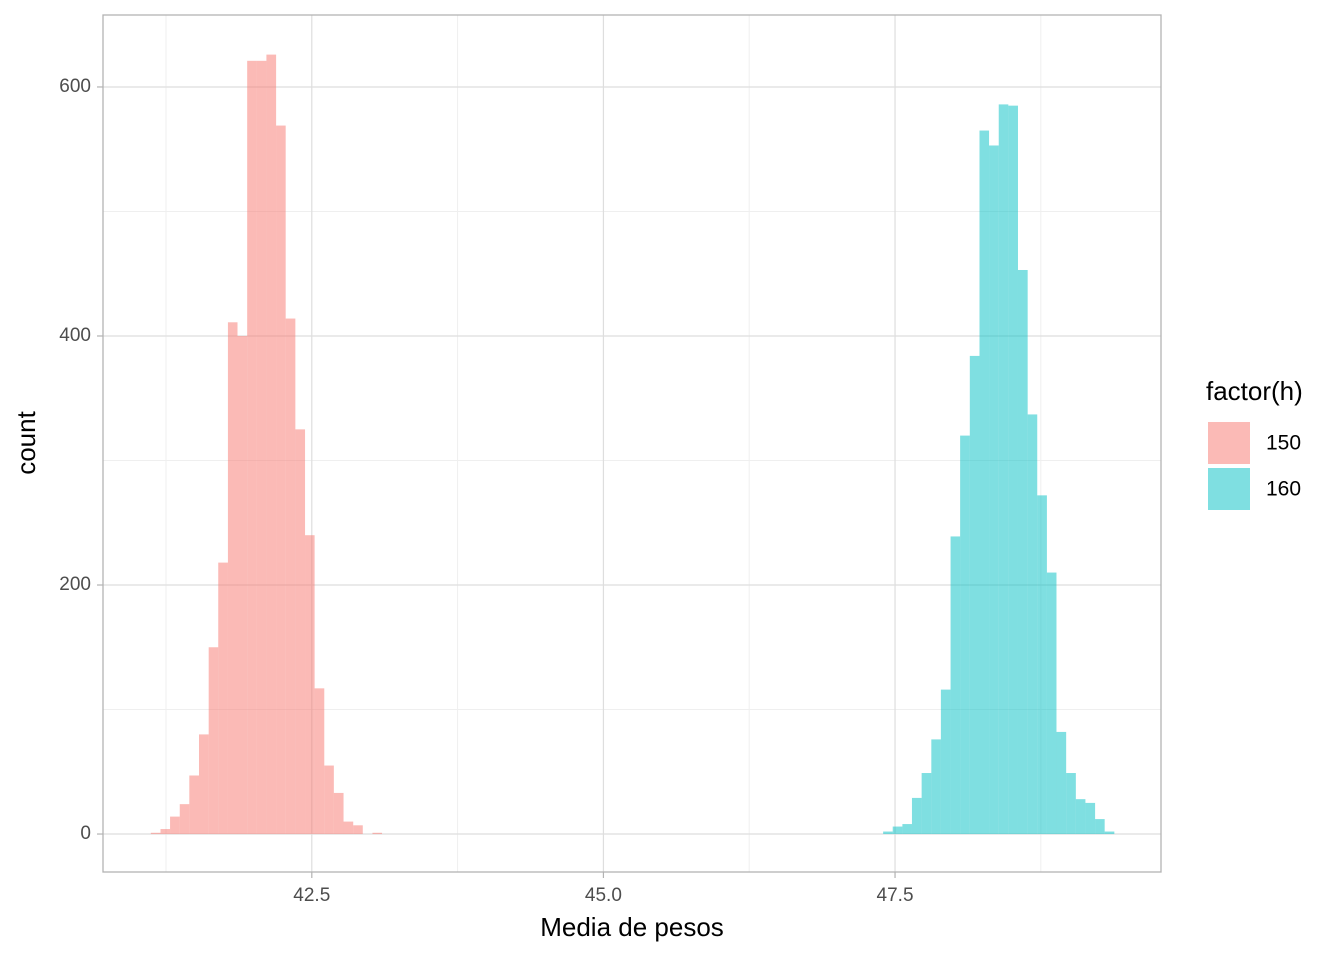 The width and height of the screenshot is (1344, 960). Describe the element at coordinates (603, 895) in the screenshot. I see `x-tick-label: 45.0` at that location.